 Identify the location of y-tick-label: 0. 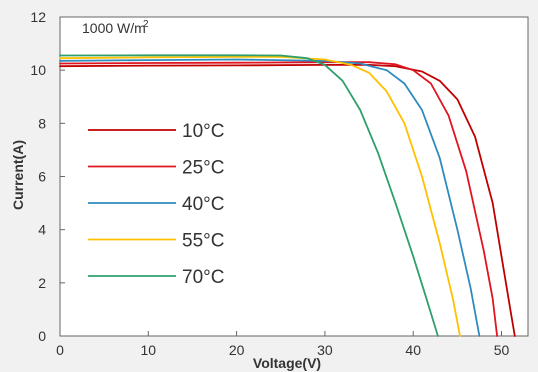
(42, 336).